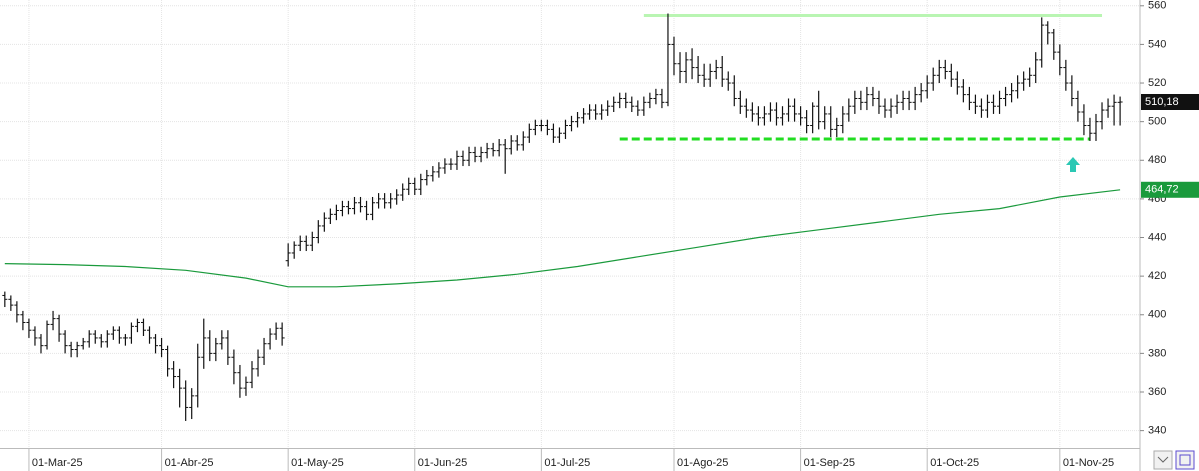 The height and width of the screenshot is (471, 1199). What do you see at coordinates (1162, 102) in the screenshot?
I see `last-price-label: 510,18` at bounding box center [1162, 102].